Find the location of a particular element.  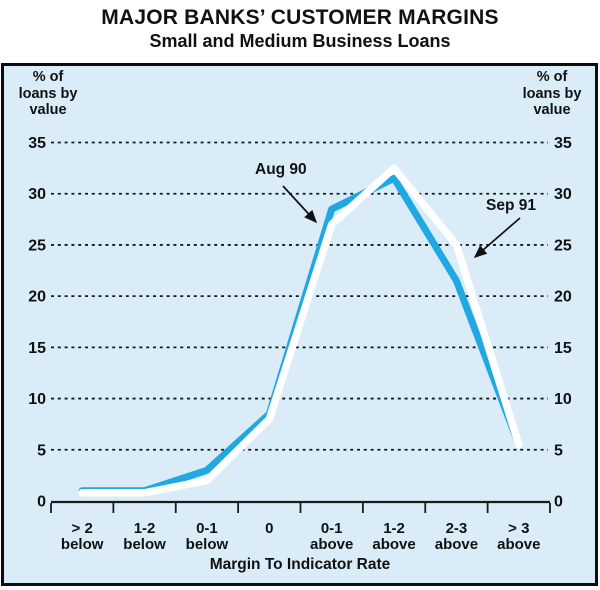

x-category-label: 0 is located at coordinates (269, 528).